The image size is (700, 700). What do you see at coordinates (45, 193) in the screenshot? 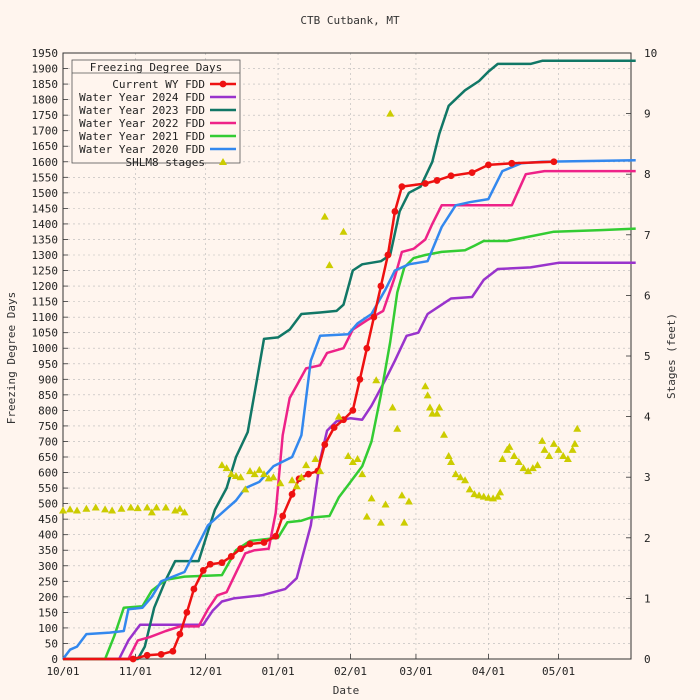
I see `y-tick-label: 1500` at bounding box center [45, 193].